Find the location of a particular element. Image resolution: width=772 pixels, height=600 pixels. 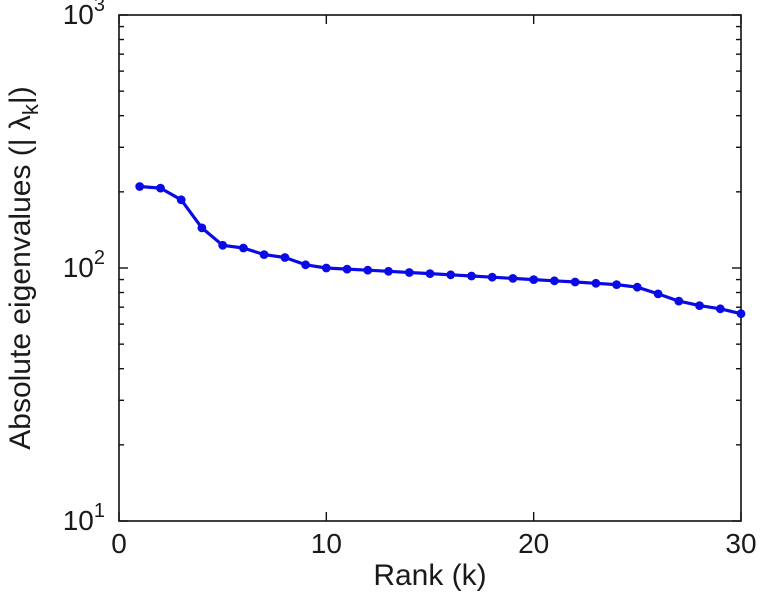

x-tick-label: 20 is located at coordinates (533, 543).